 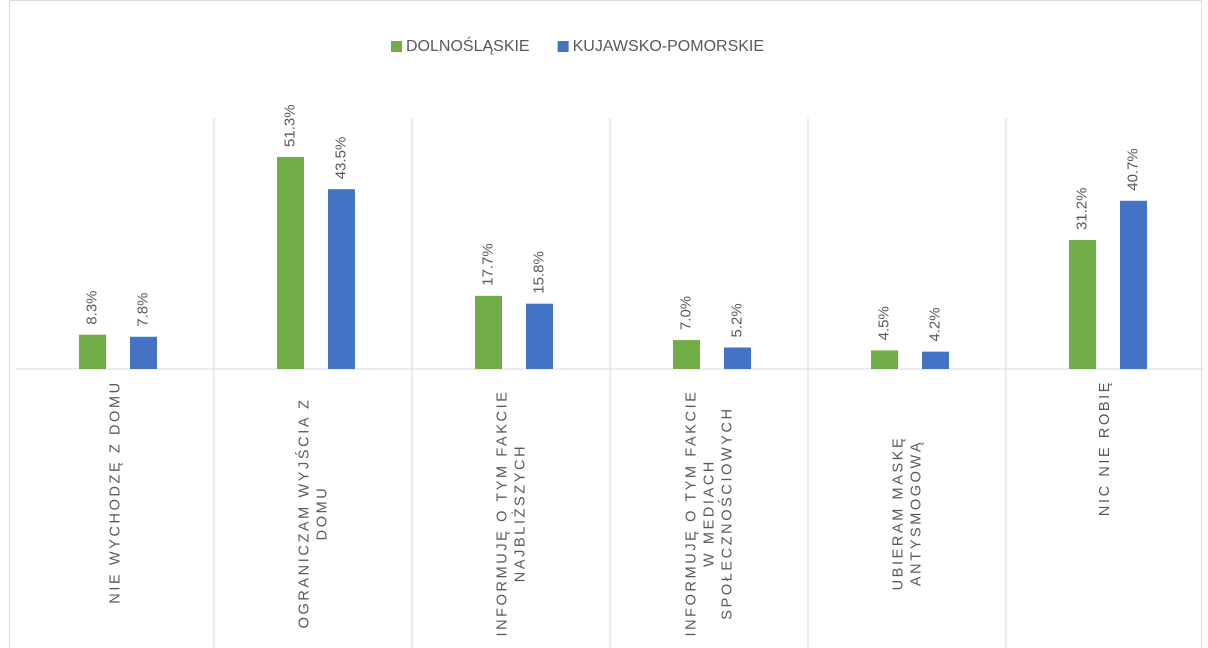 I want to click on value-label: 7.0%, so click(x=685, y=313).